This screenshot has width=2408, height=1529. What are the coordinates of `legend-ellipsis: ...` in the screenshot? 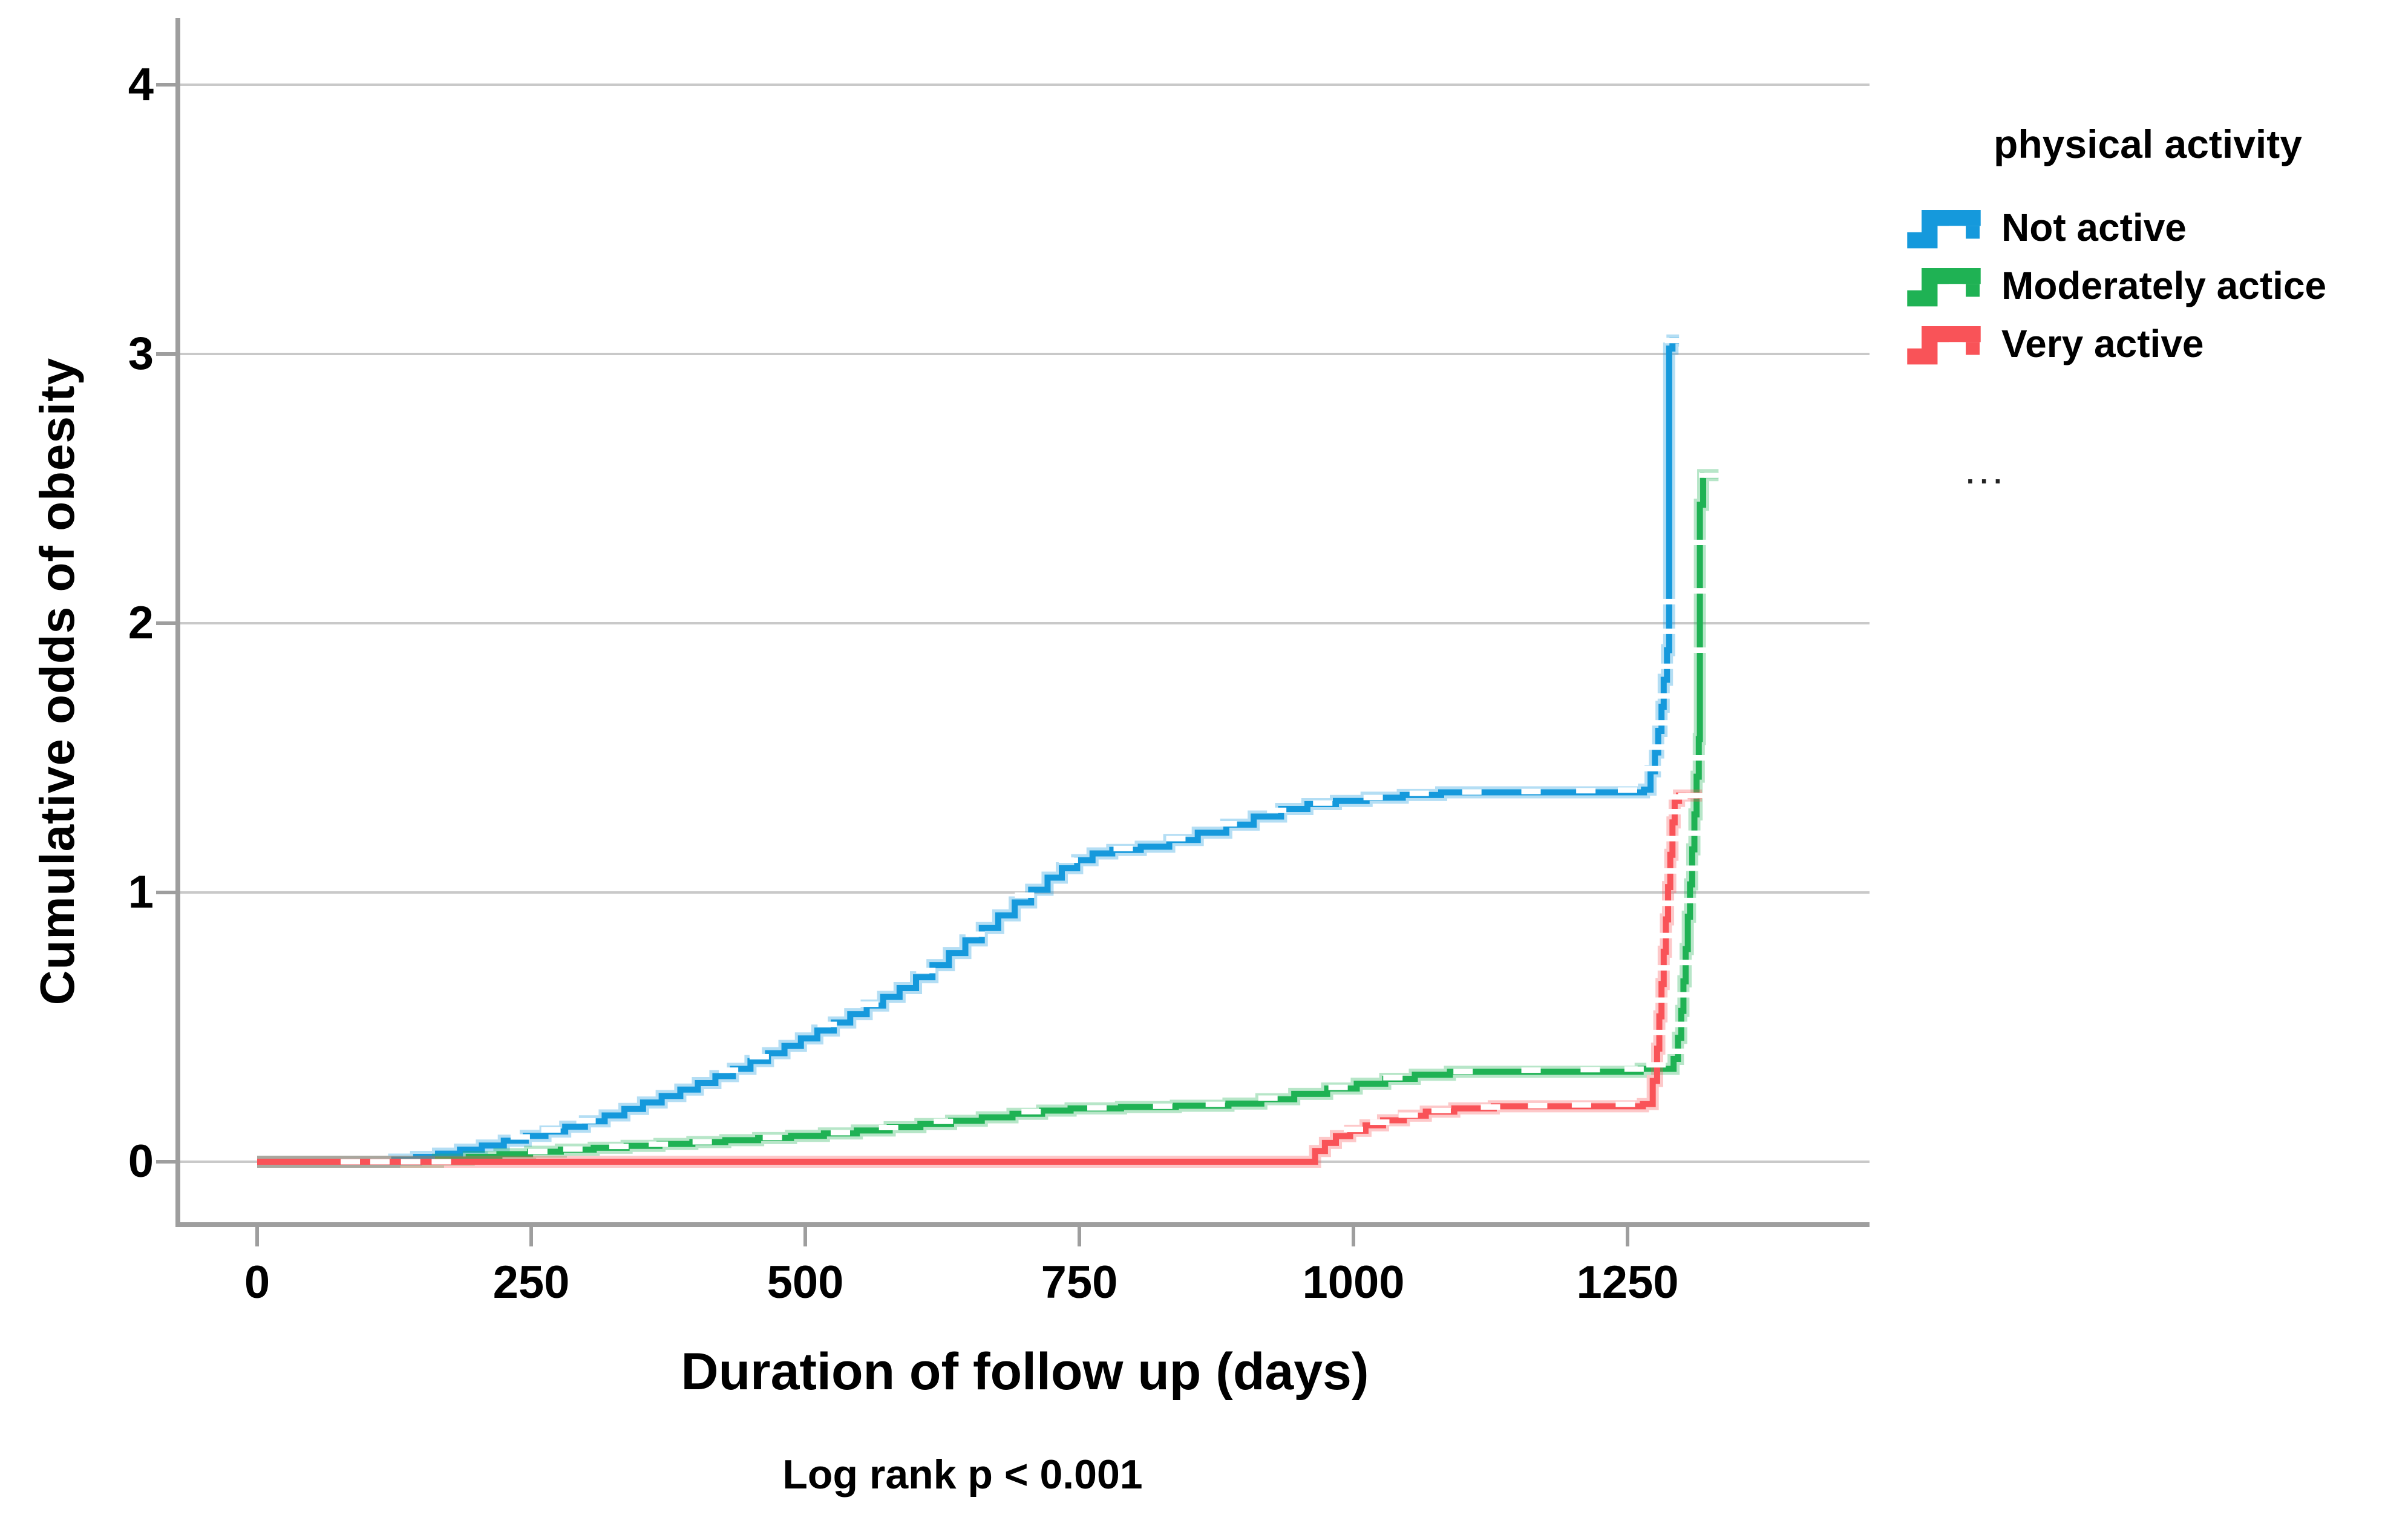 It's located at (1987, 473).